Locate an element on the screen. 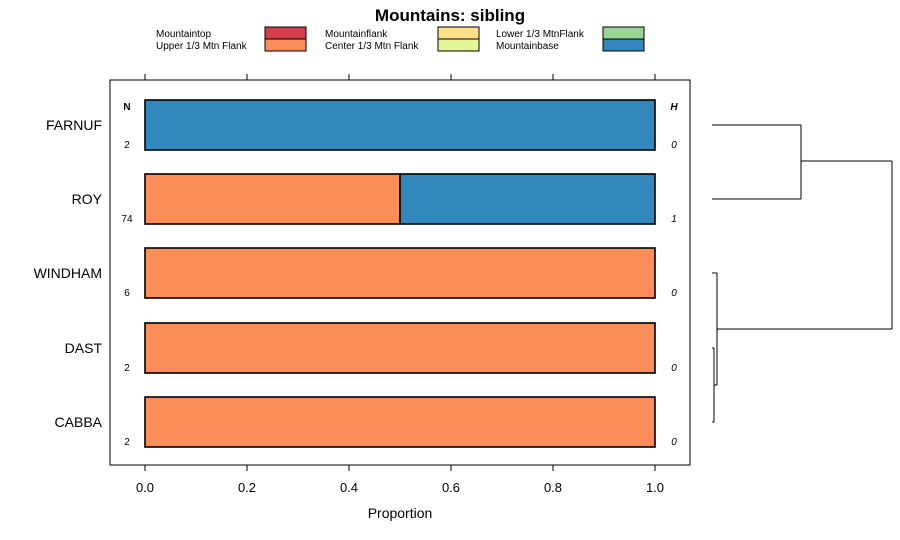 This screenshot has width=900, height=540. x-tick-label-1: 0.2 is located at coordinates (247, 487).